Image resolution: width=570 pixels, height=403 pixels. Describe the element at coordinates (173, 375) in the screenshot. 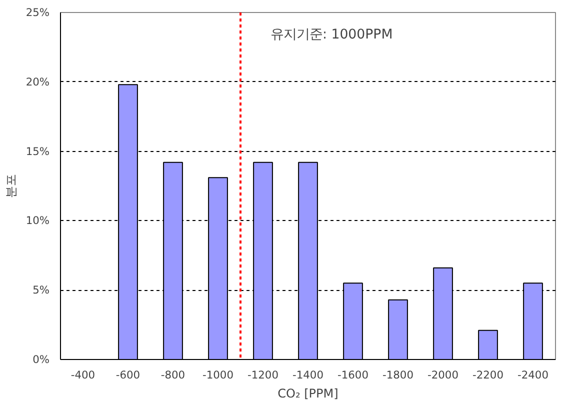

I see `x-tick-label: -800` at that location.